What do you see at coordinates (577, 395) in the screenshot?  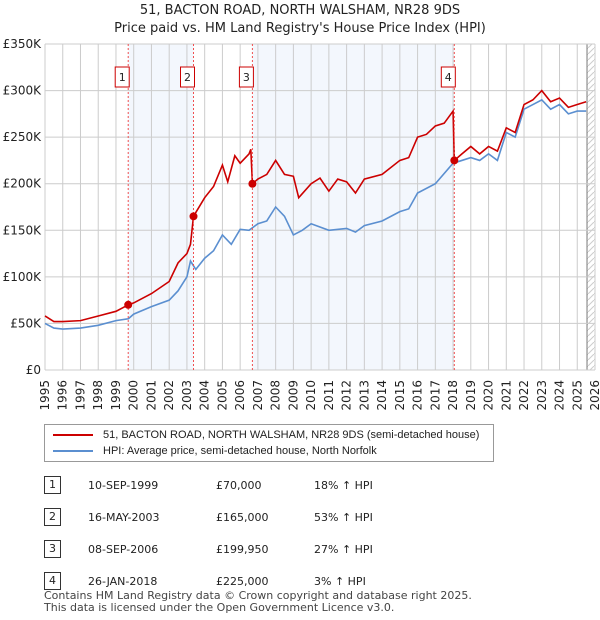 I see `x-tick-label: 2025` at bounding box center [577, 395].